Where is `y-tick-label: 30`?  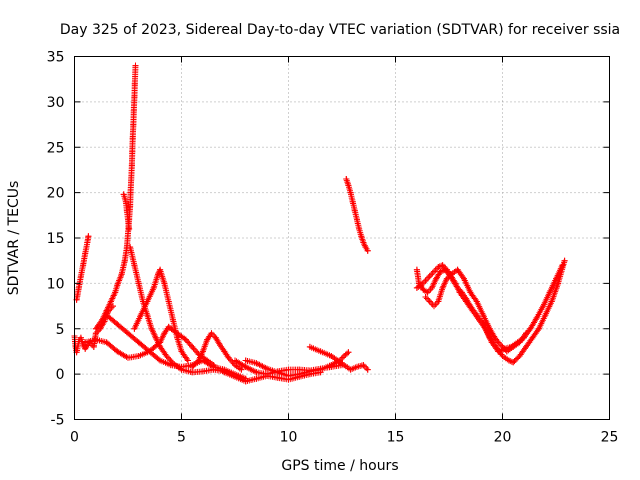 y-tick-label: 30 is located at coordinates (56, 103).